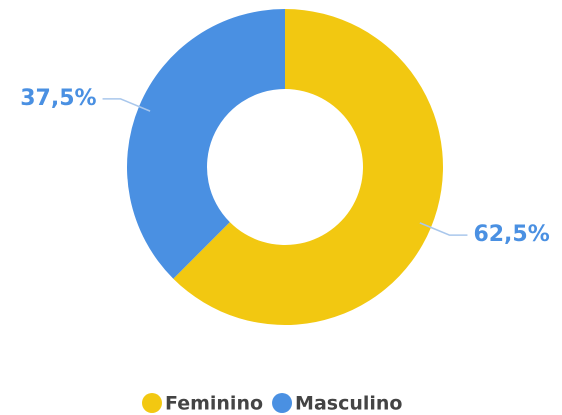  What do you see at coordinates (58, 98) in the screenshot?
I see `value-label: 37,5%` at bounding box center [58, 98].